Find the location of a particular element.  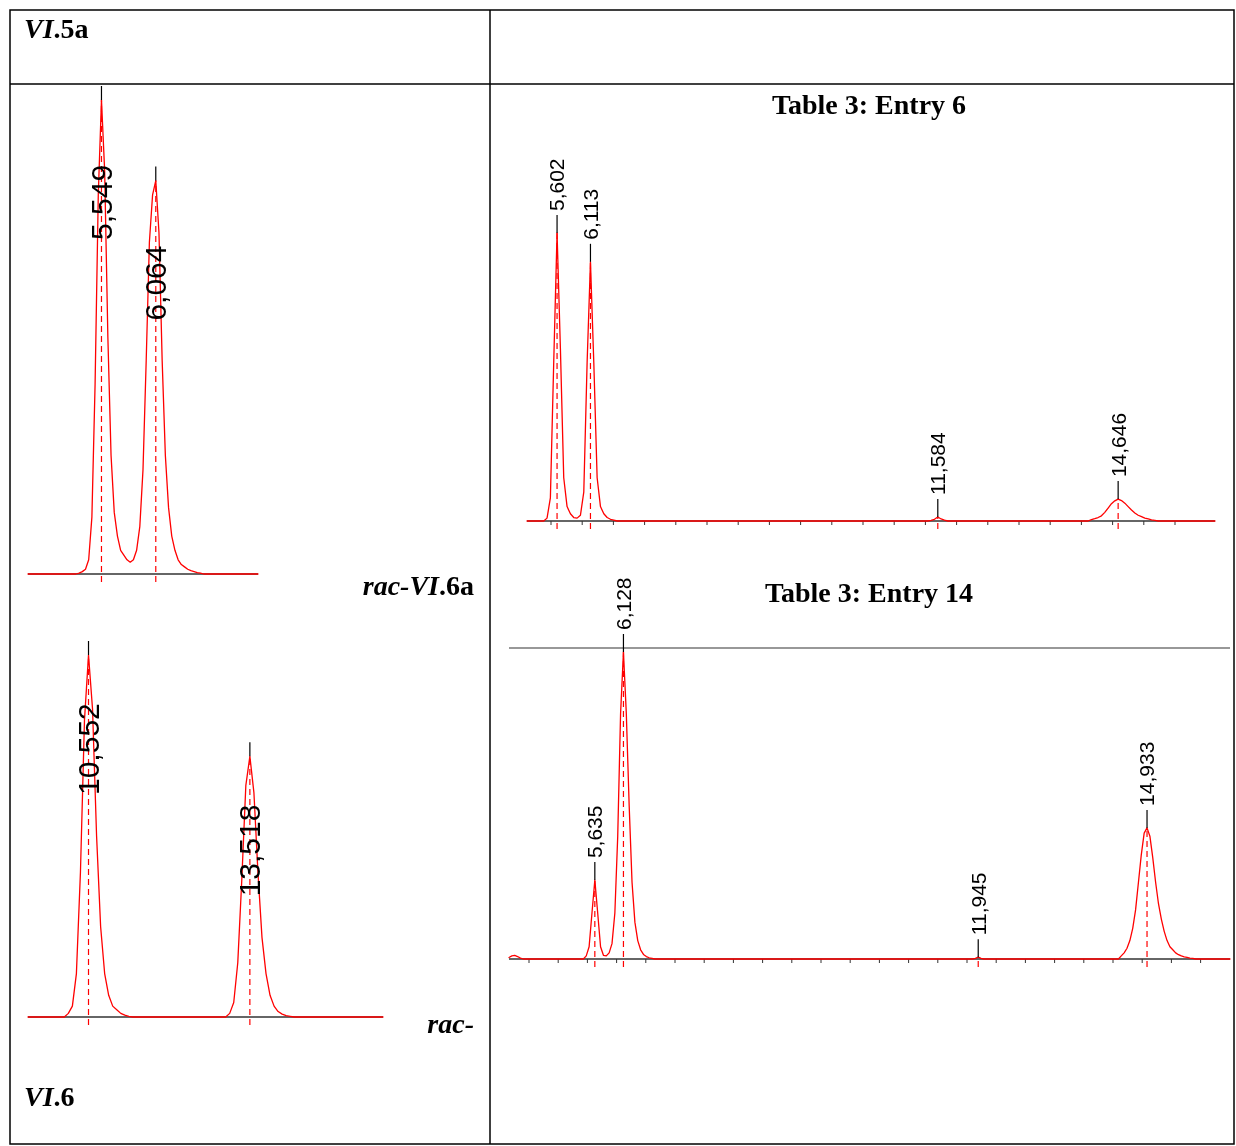

annotation: 14,646 is located at coordinates (1118, 445).